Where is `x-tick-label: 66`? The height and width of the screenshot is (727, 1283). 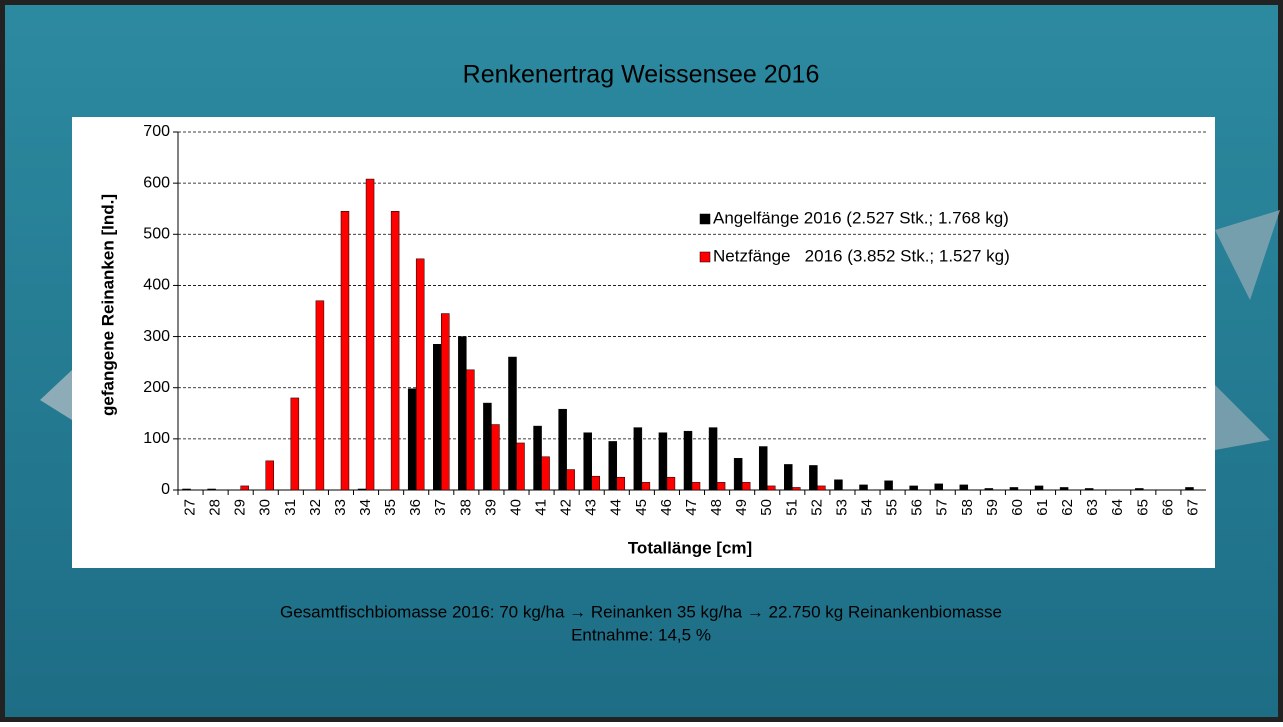 x-tick-label: 66 is located at coordinates (1167, 507).